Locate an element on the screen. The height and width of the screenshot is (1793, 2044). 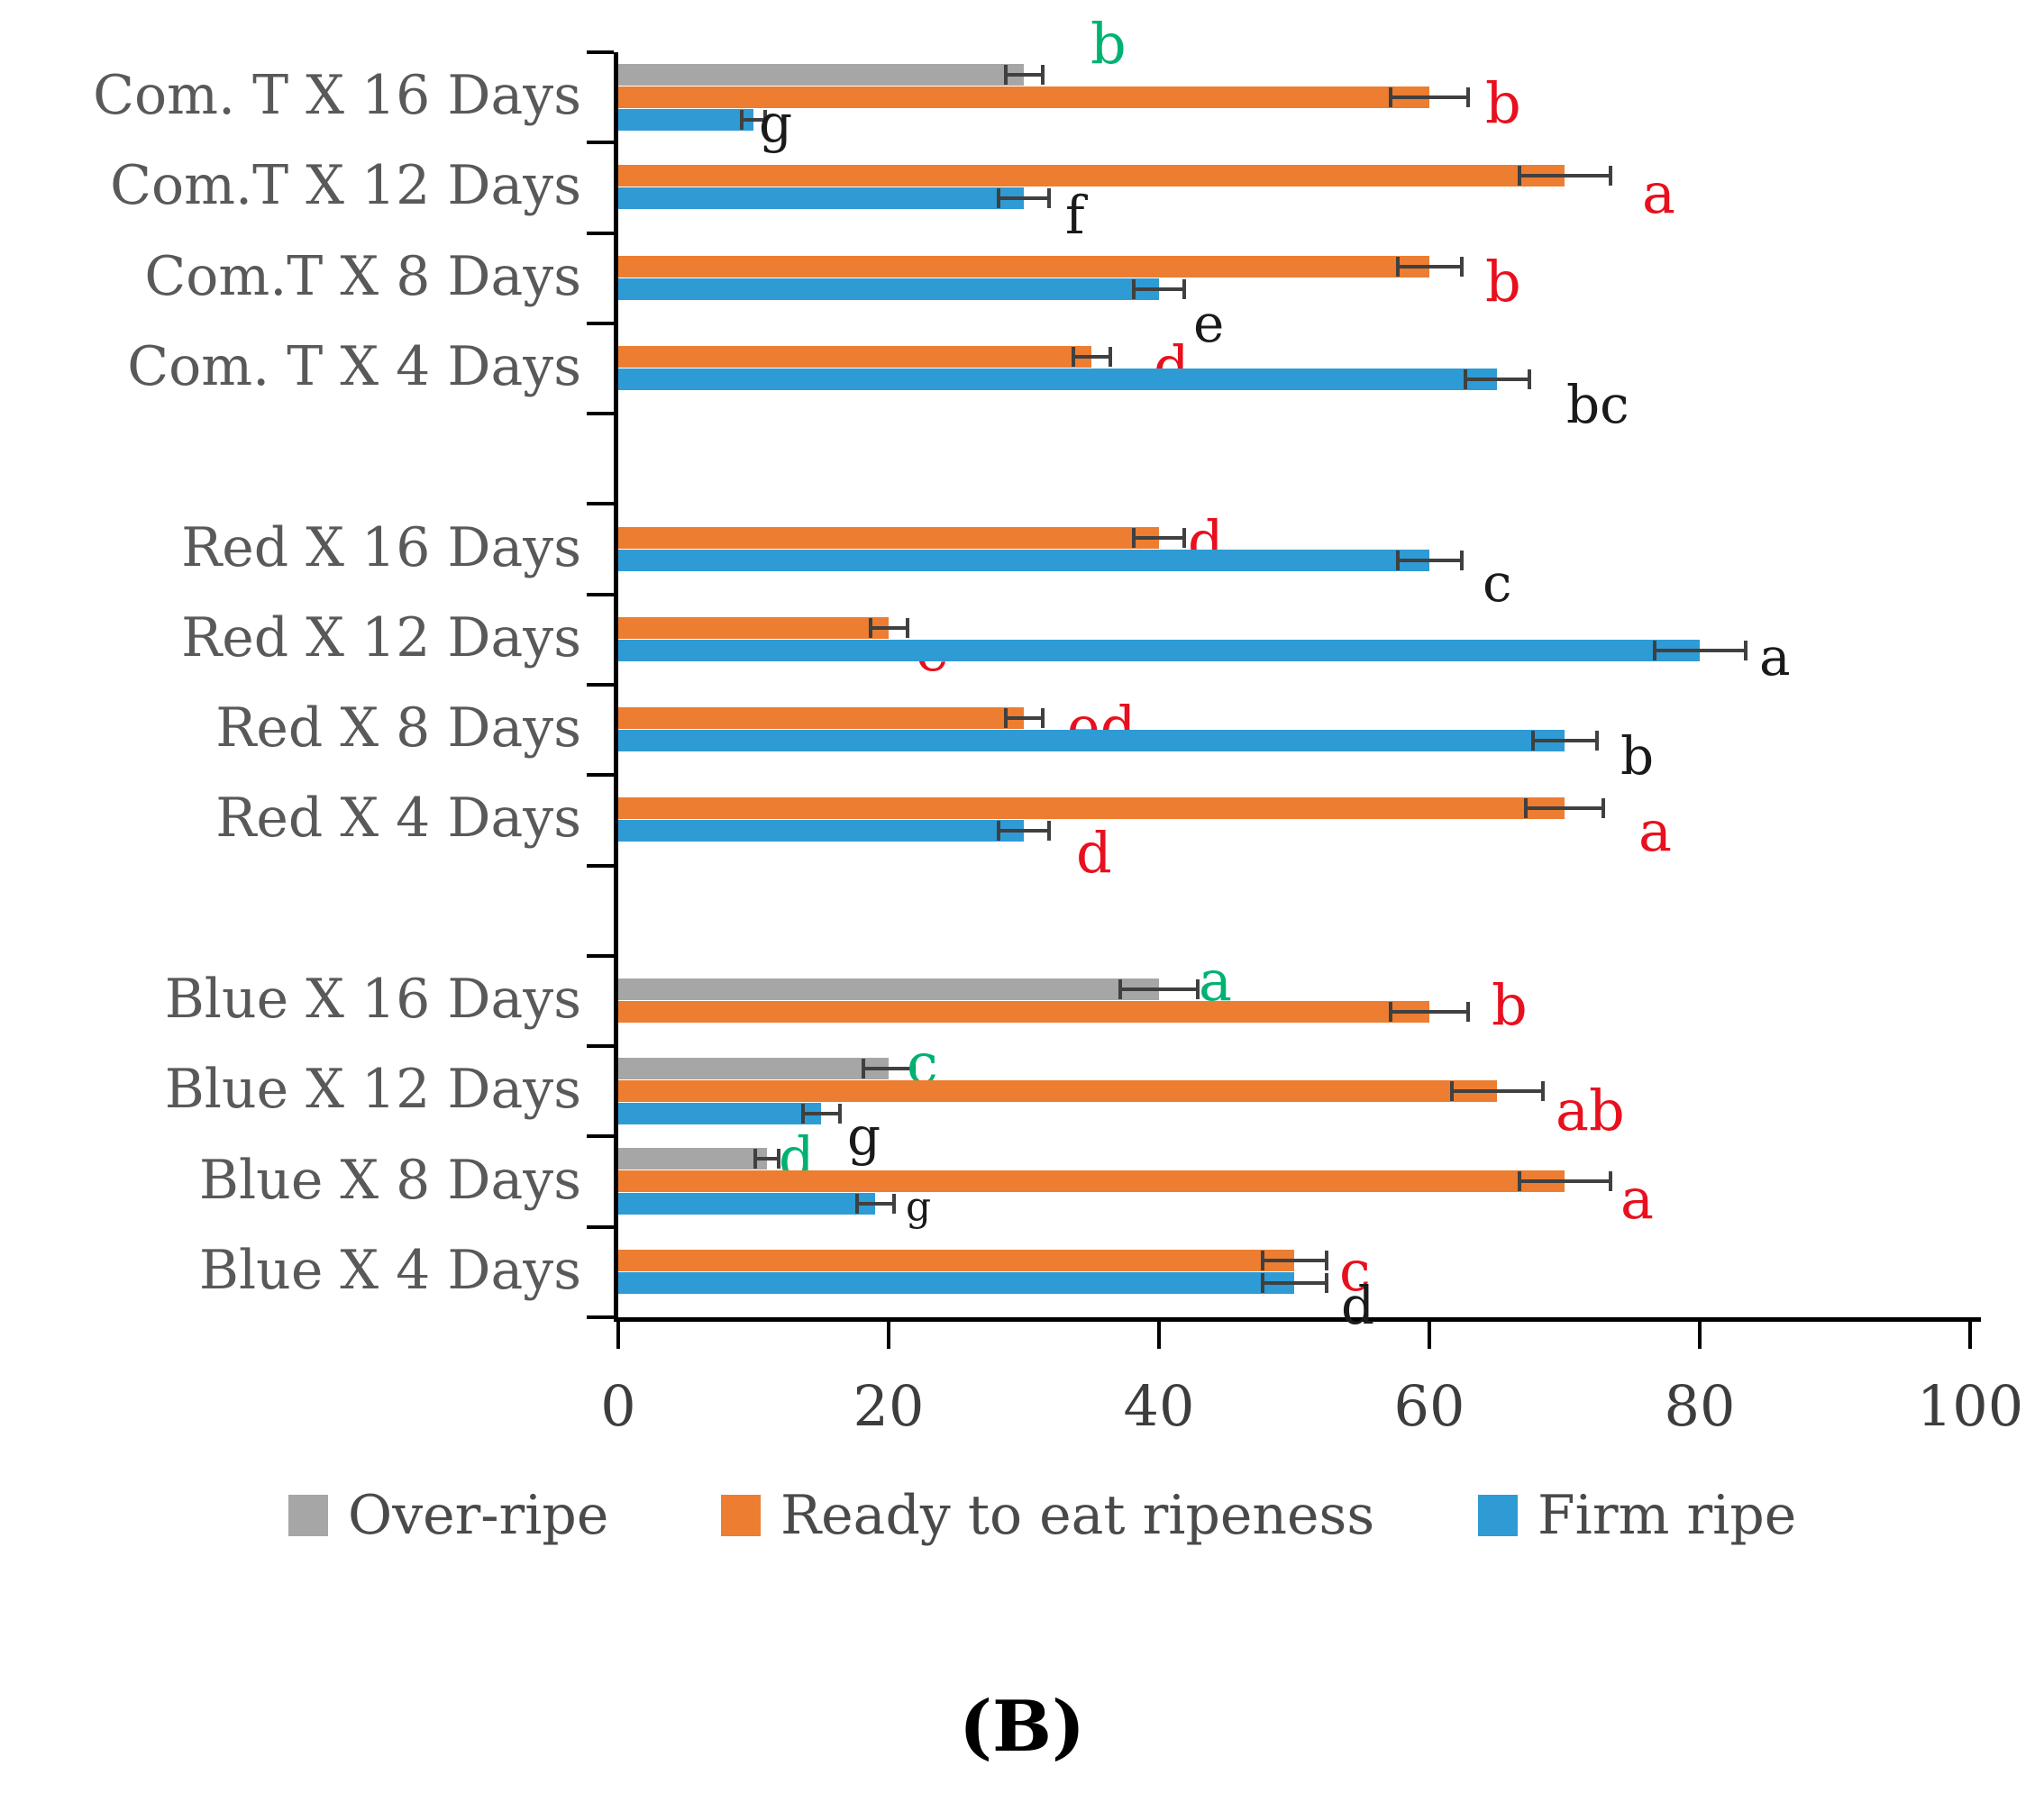
category-label: Red X 16 Days is located at coordinates (381, 547).